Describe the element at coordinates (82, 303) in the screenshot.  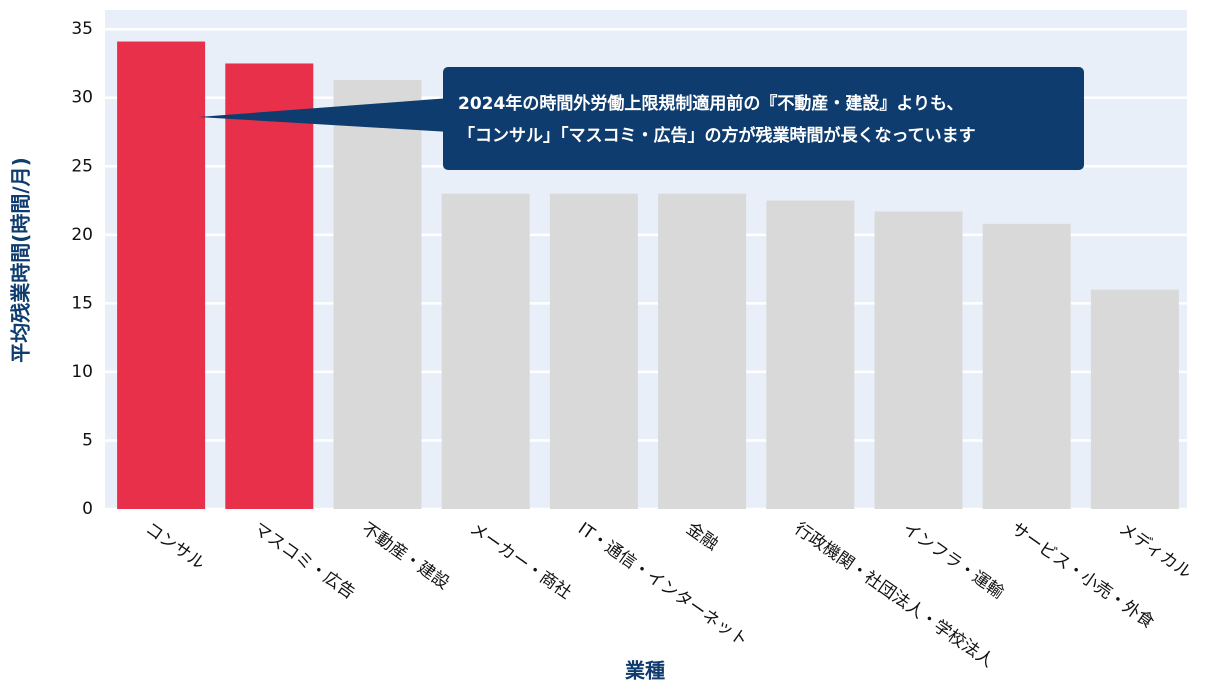
I see `y-tick-label: 15` at that location.